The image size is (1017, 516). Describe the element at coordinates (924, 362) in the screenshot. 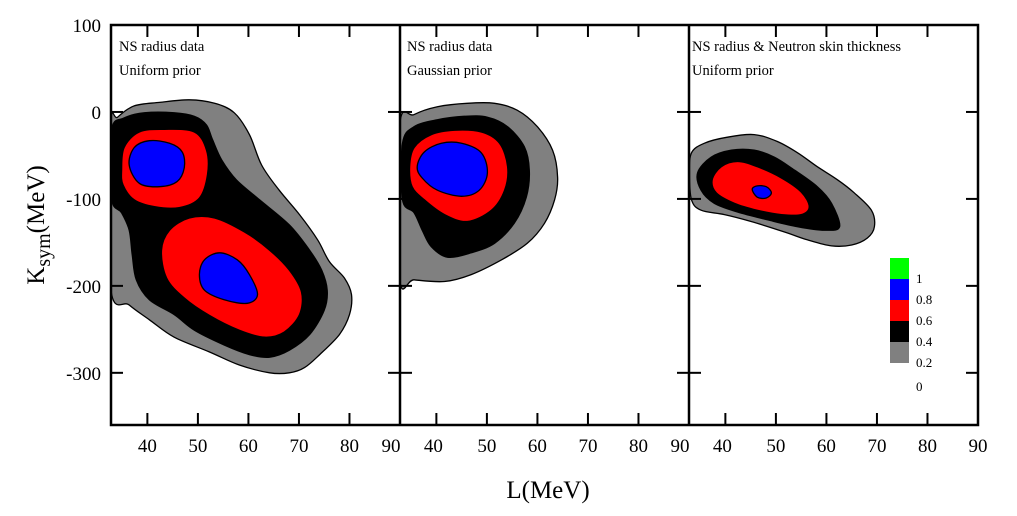

I see `colorbar-label: 0.2` at that location.